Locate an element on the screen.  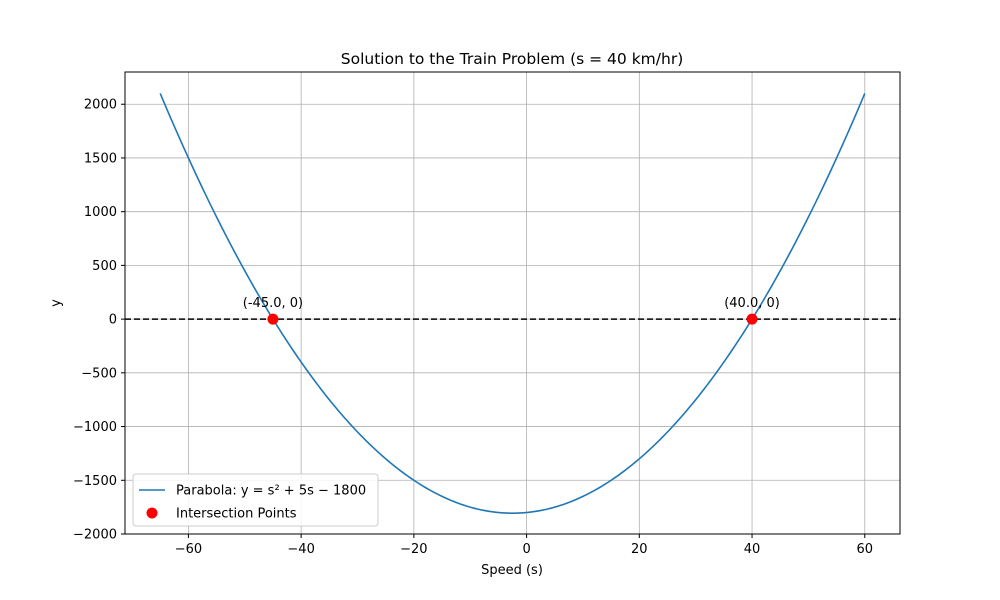
x-tick-label: 60 is located at coordinates (864, 549).